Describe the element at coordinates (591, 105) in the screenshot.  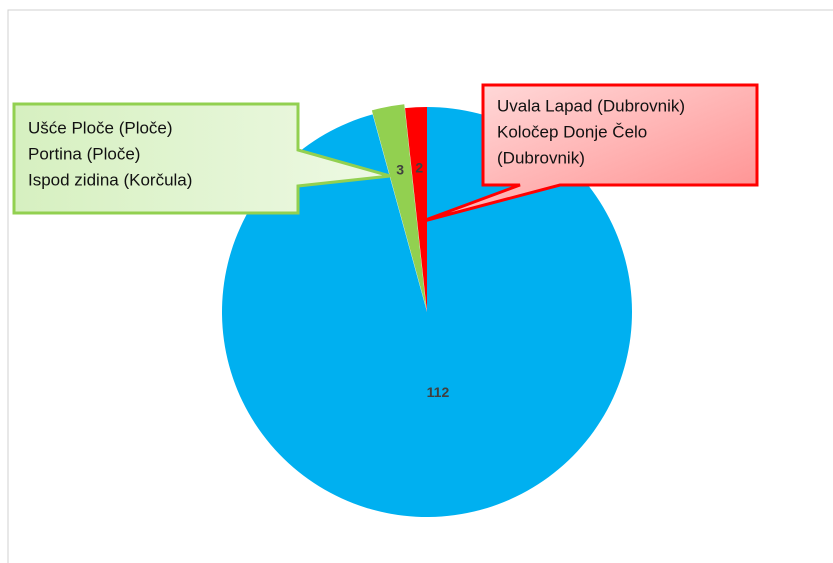
I see `callout-text: Uvala Lapad (Dubrovnik)` at that location.